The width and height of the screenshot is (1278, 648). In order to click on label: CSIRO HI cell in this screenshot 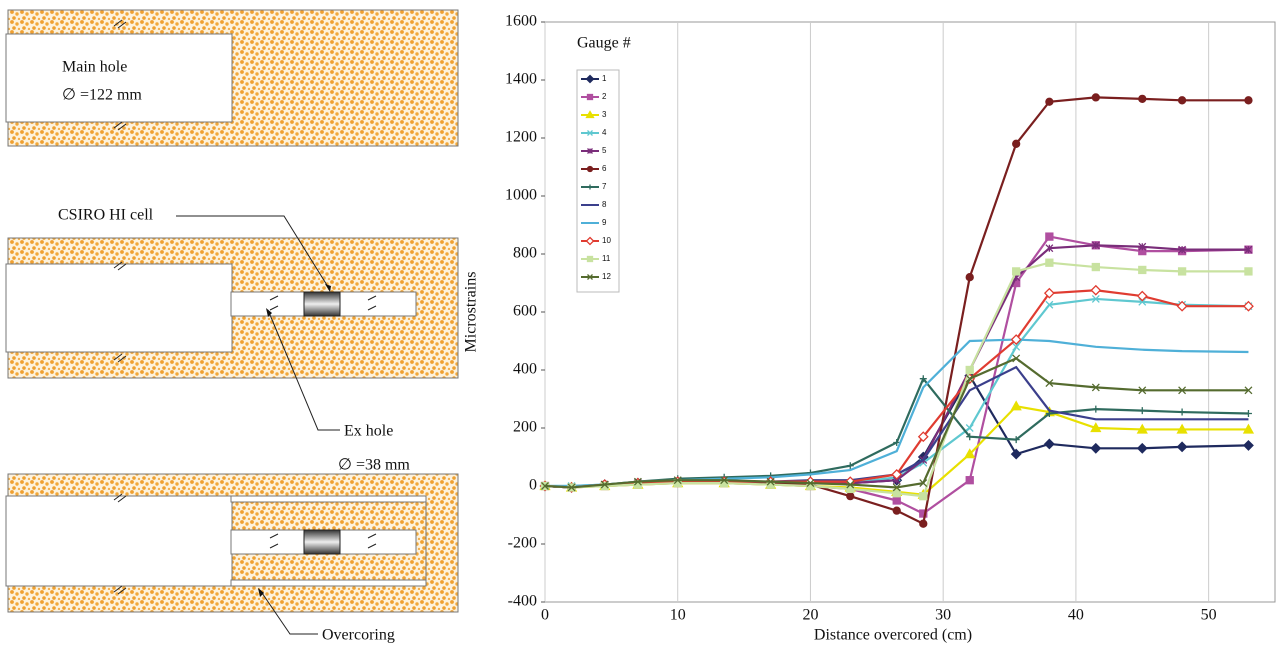, I will do `click(106, 215)`.